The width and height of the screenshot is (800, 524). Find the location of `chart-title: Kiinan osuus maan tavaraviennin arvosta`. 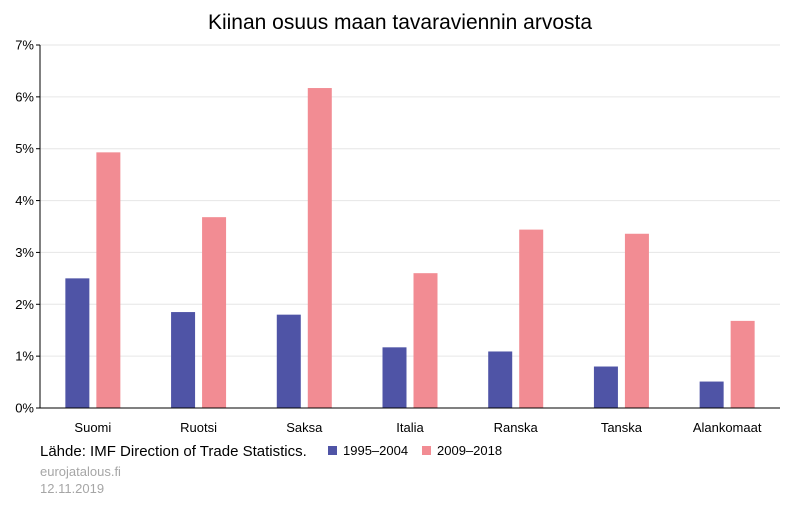

chart-title: Kiinan osuus maan tavaraviennin arvosta is located at coordinates (400, 22).